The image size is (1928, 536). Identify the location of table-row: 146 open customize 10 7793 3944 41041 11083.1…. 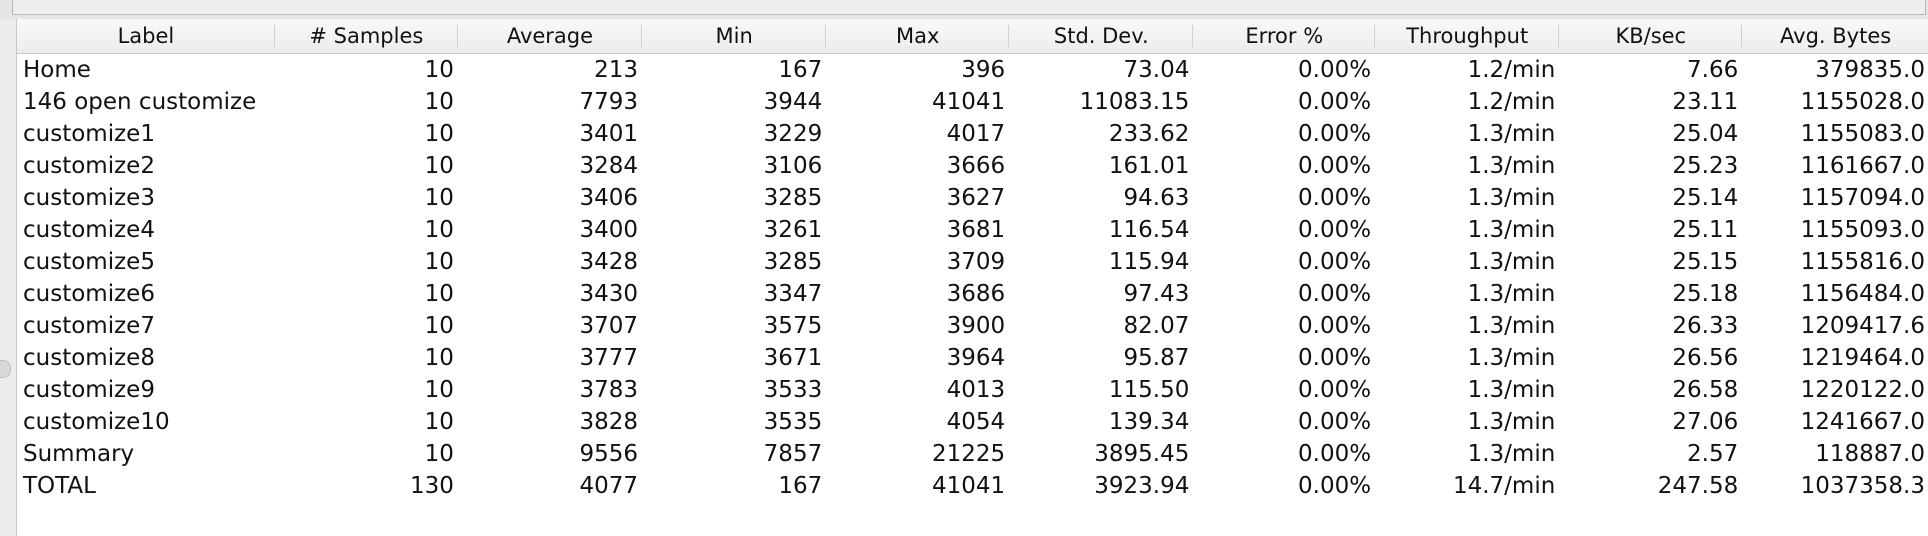
(972, 102).